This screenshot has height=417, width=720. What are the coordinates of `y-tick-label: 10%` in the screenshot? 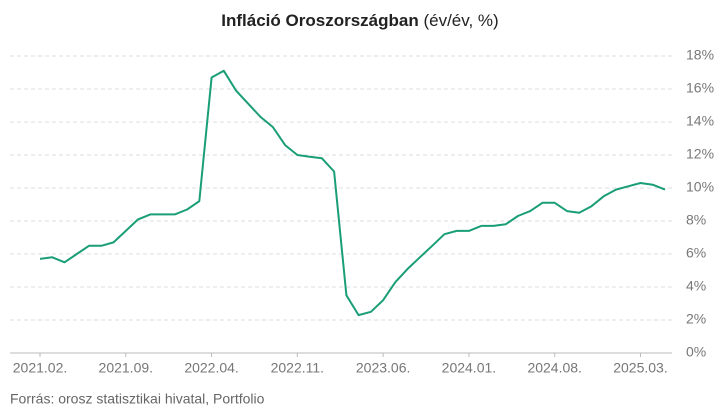 It's located at (700, 187).